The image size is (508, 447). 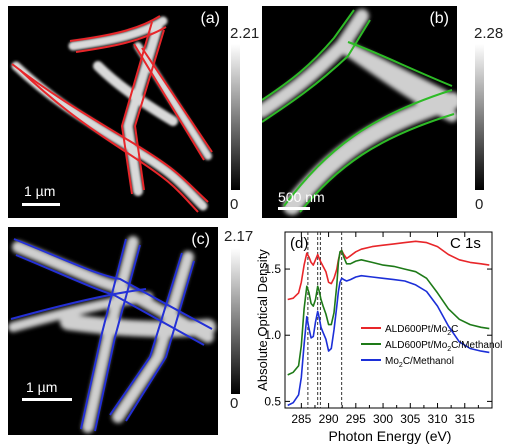 What do you see at coordinates (465, 419) in the screenshot?
I see `x-tick-label: 315` at bounding box center [465, 419].